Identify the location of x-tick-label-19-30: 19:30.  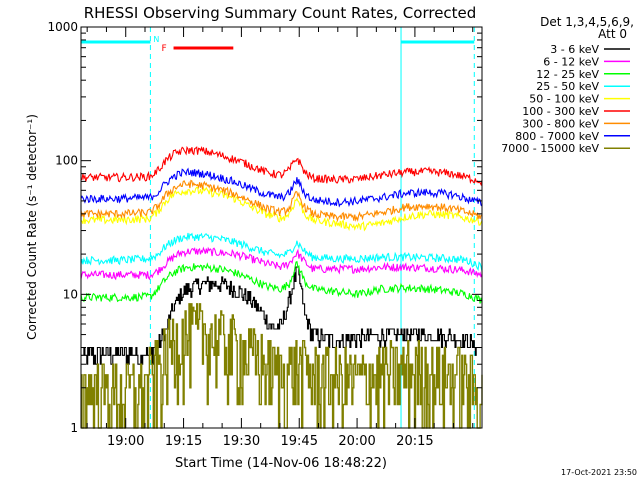
(241, 441).